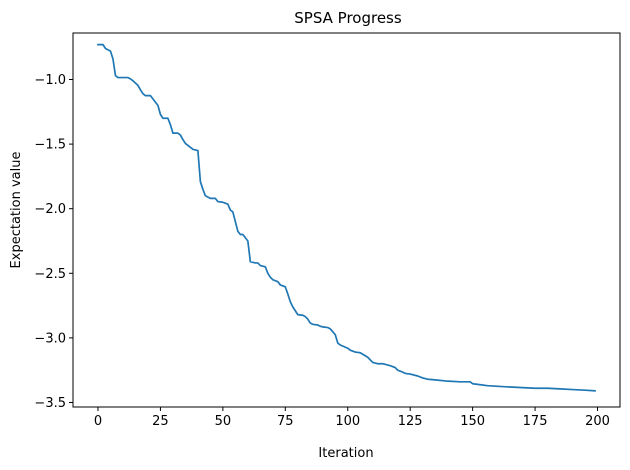 The height and width of the screenshot is (470, 630). What do you see at coordinates (597, 421) in the screenshot?
I see `x-tick-label: 200` at bounding box center [597, 421].